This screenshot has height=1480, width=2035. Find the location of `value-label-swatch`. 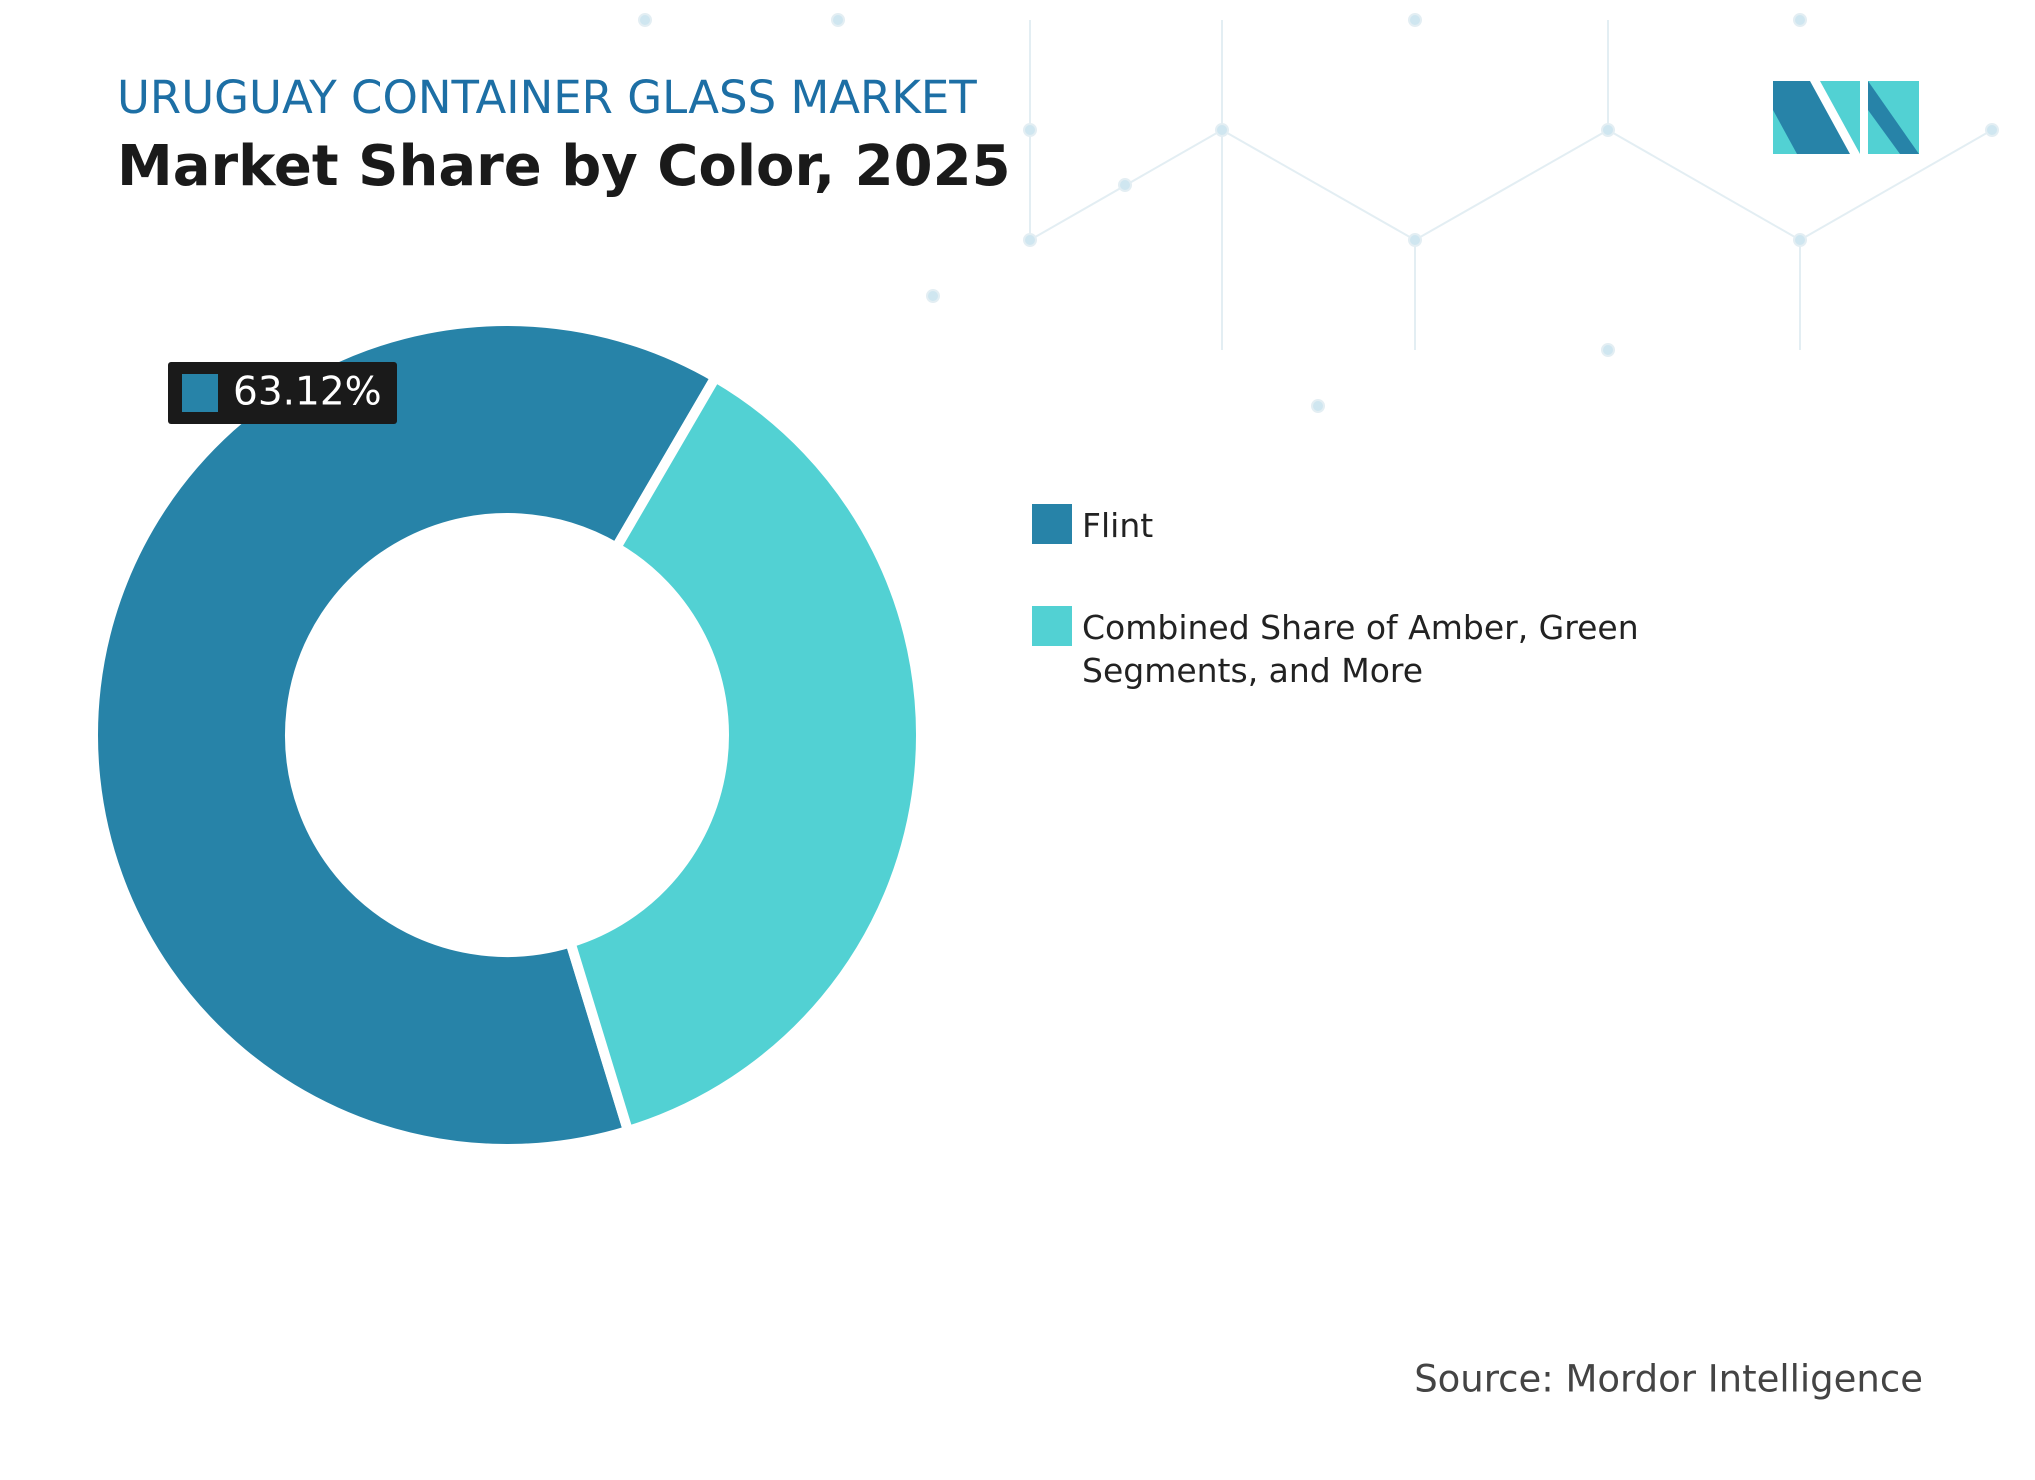

value-label-swatch is located at coordinates (200, 393).